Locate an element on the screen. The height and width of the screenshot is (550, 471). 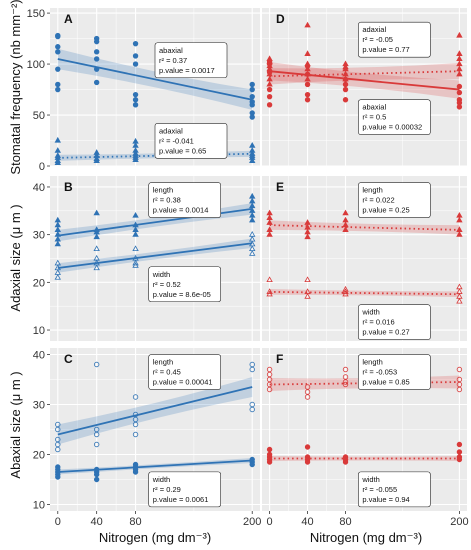
annotation-text: p.value = 0.94 is located at coordinates (385, 499).